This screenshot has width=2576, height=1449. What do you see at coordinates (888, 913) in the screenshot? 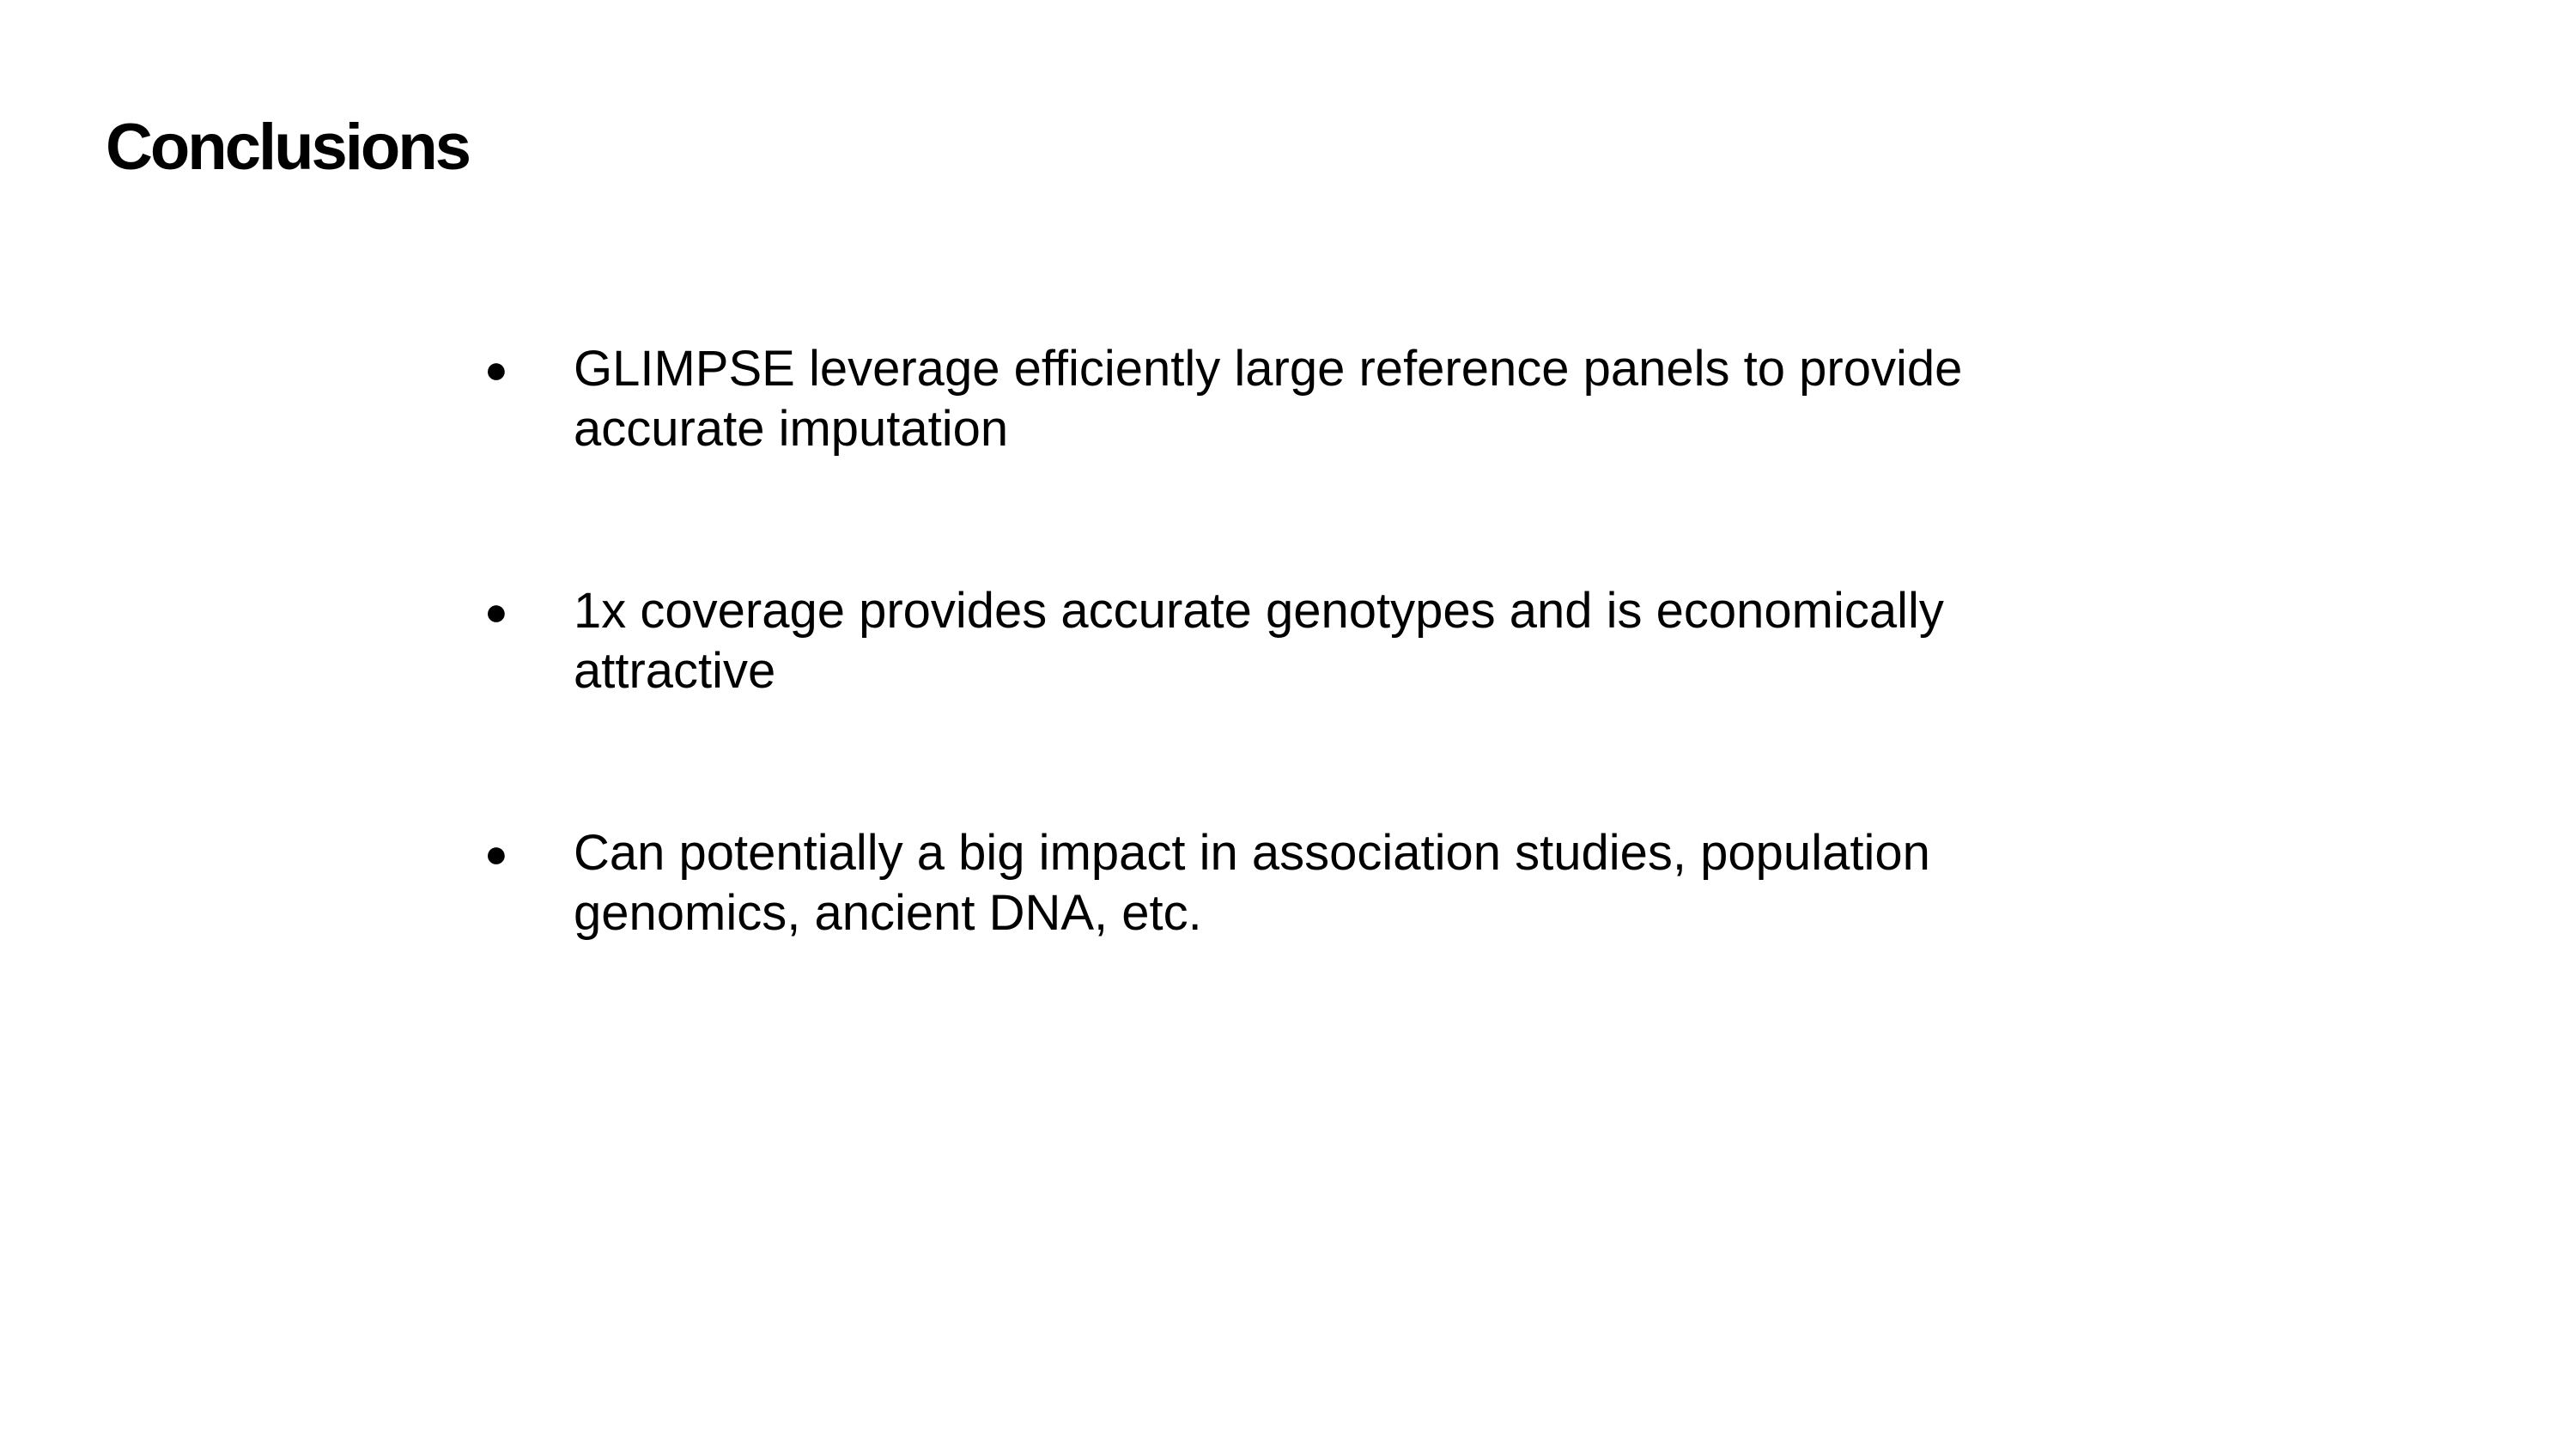
I see `bullet-text-line: genomics, ancient DNA, etc.` at bounding box center [888, 913].